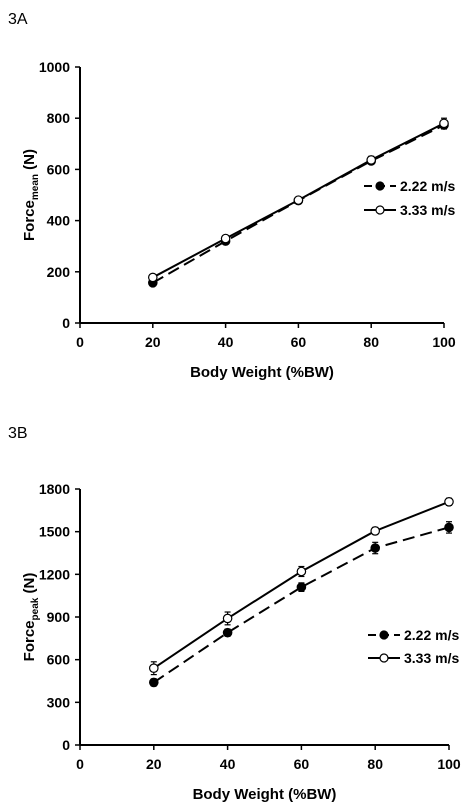 The height and width of the screenshot is (806, 474). I want to click on y-tick-label: 800, so click(59, 118).